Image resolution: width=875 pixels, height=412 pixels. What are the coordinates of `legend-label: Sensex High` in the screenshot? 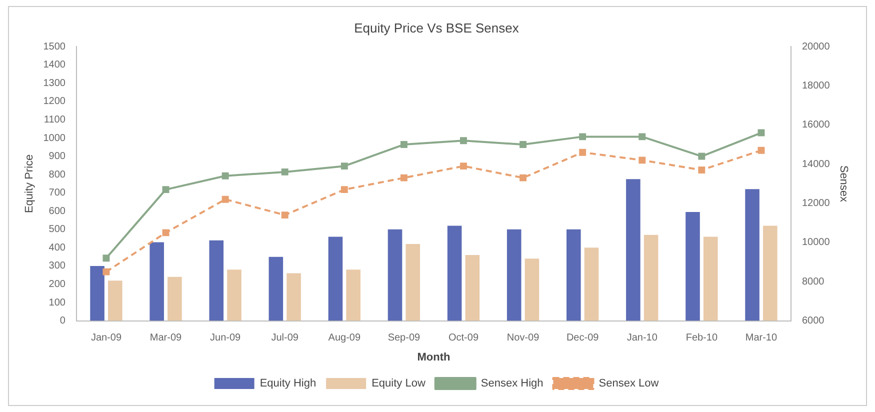 It's located at (512, 384).